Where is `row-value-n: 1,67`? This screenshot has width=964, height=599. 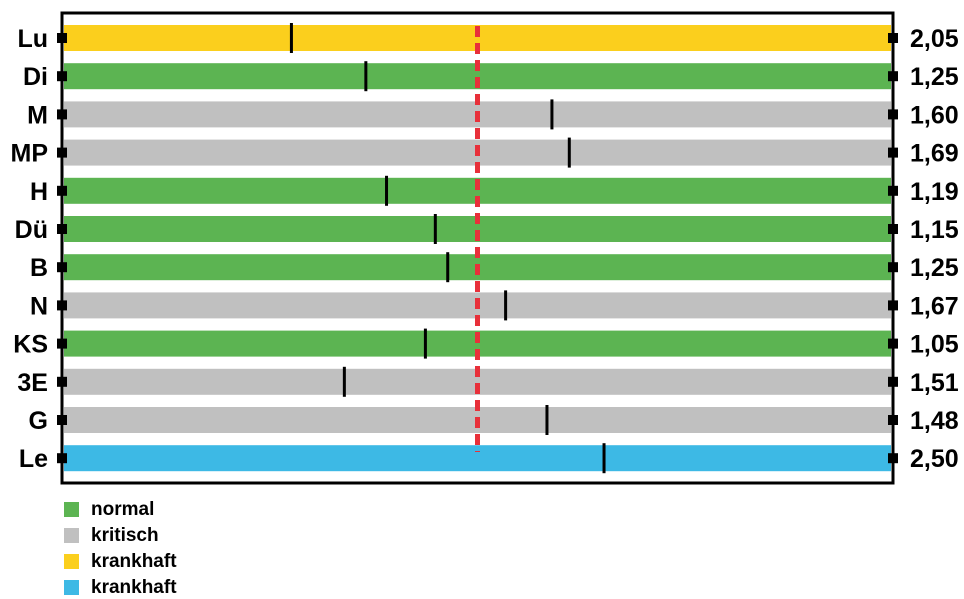 row-value-n: 1,67 is located at coordinates (934, 306).